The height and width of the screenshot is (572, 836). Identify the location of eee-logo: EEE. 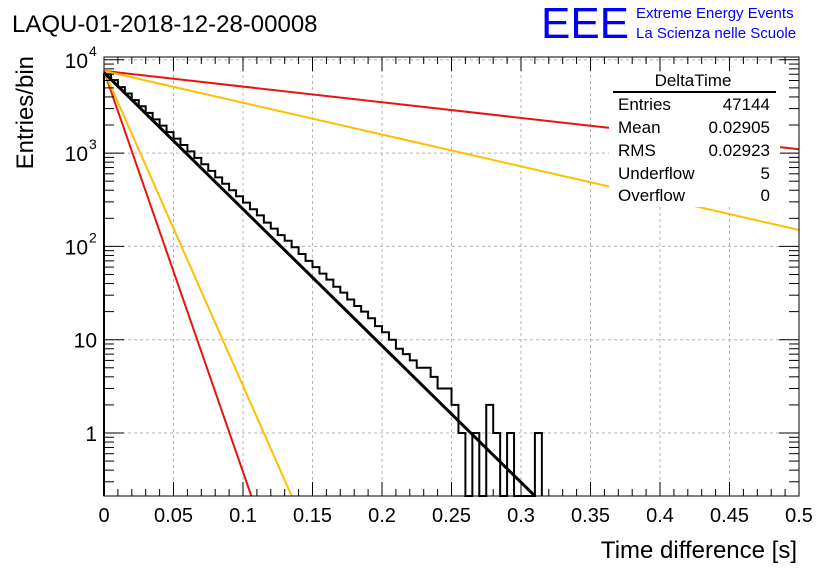
(585, 24).